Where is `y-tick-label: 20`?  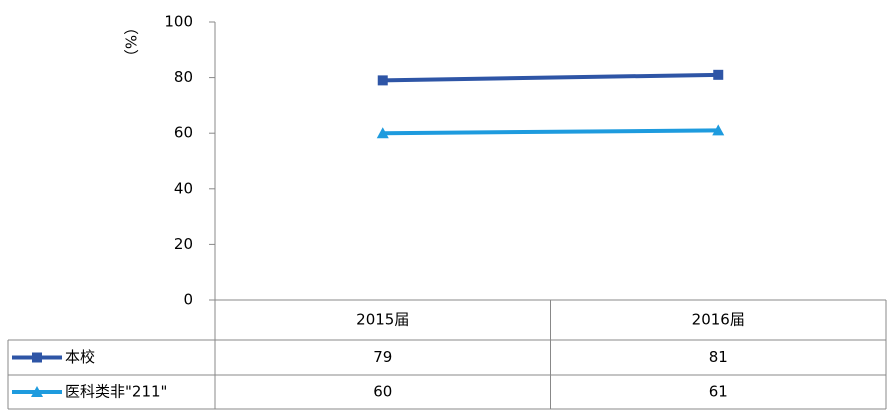
y-tick-label: 20 is located at coordinates (183, 244).